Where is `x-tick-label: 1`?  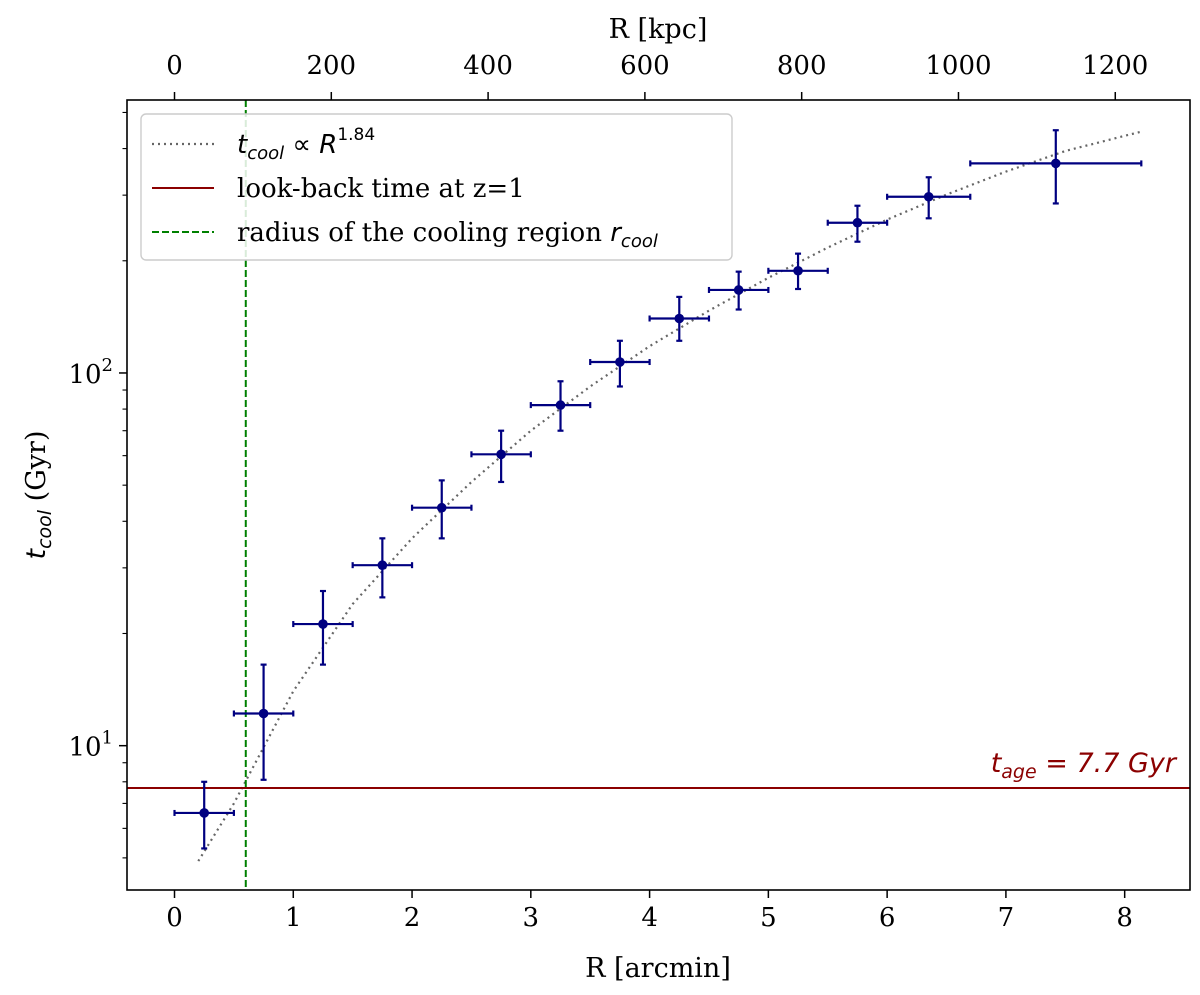
x-tick-label: 1 is located at coordinates (293, 918).